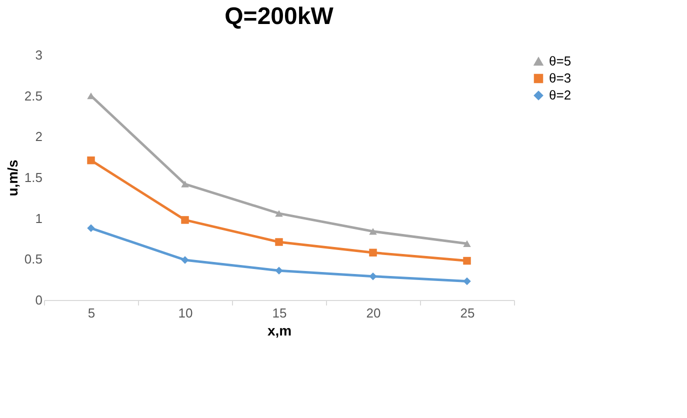  I want to click on chart-title: Q=200kW, so click(279, 16).